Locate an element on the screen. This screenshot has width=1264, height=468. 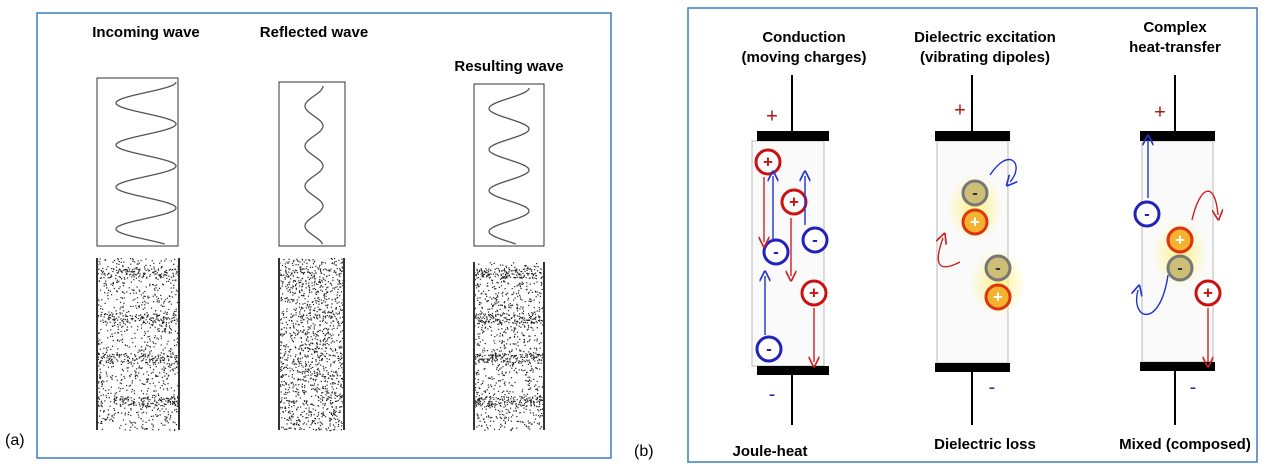
noise-medium is located at coordinates (312, 344).